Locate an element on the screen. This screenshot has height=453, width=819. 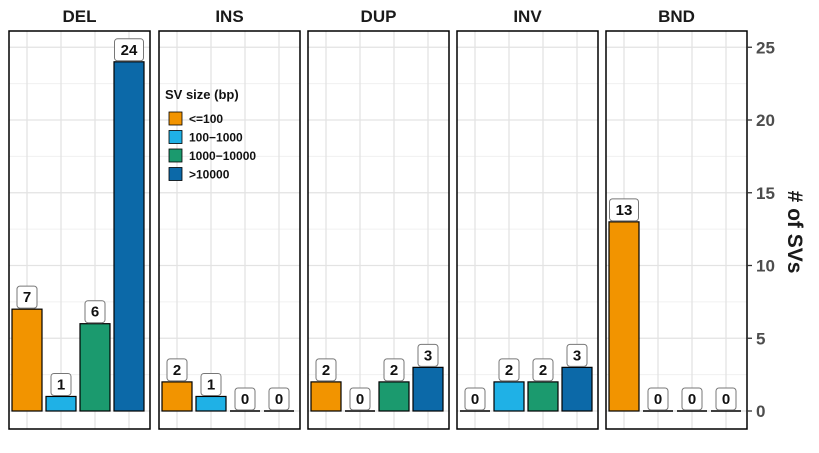
facet-title: DUP is located at coordinates (379, 16).